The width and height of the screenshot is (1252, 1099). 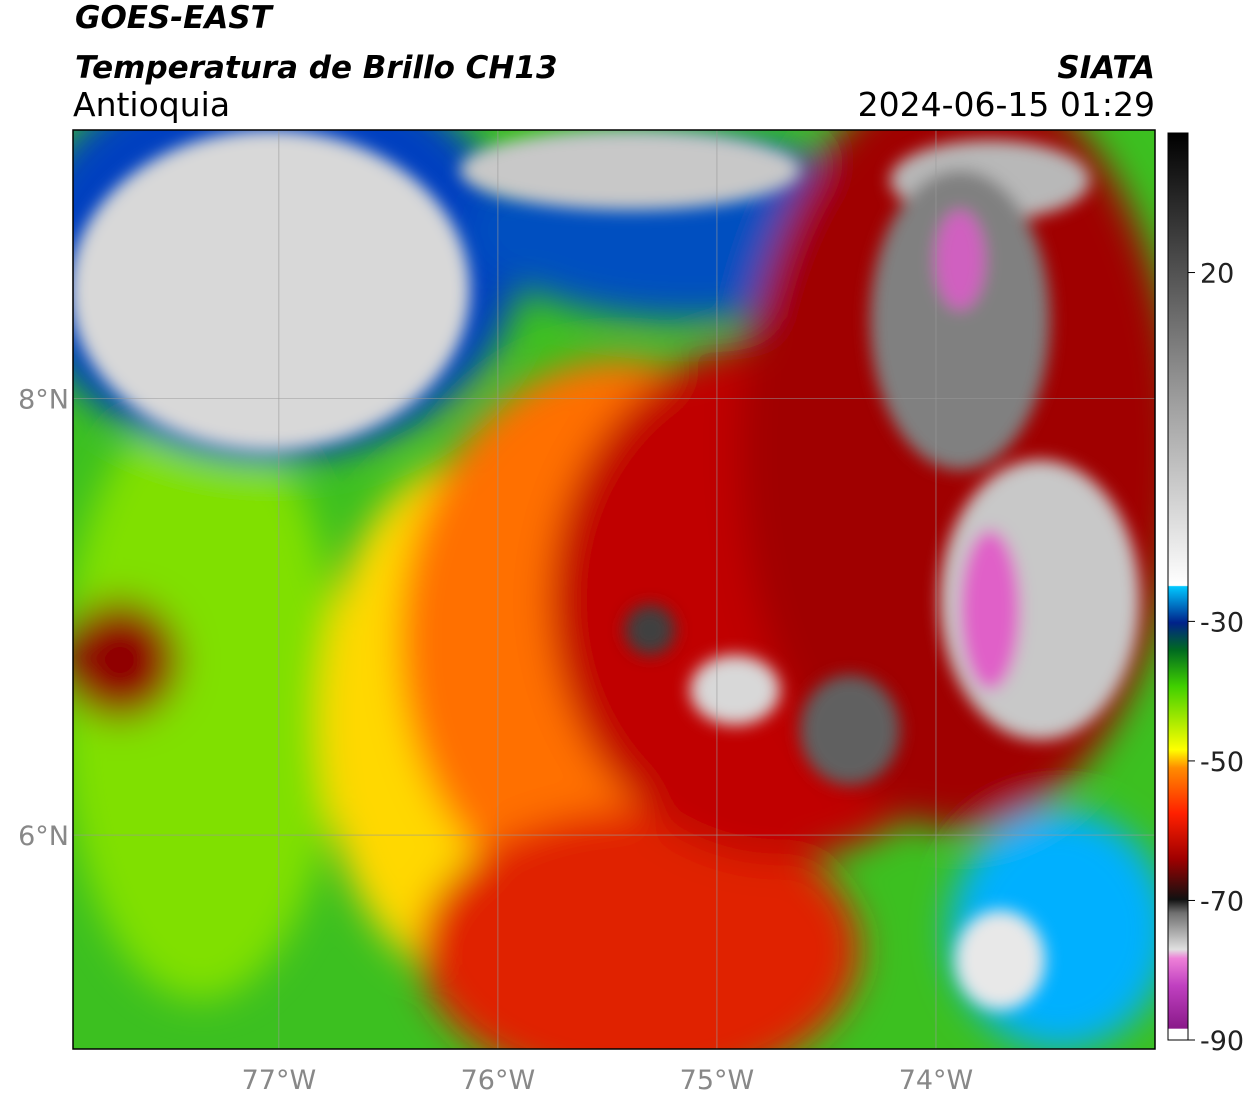 What do you see at coordinates (498, 1080) in the screenshot?
I see `x-tick-label: 76°W` at bounding box center [498, 1080].